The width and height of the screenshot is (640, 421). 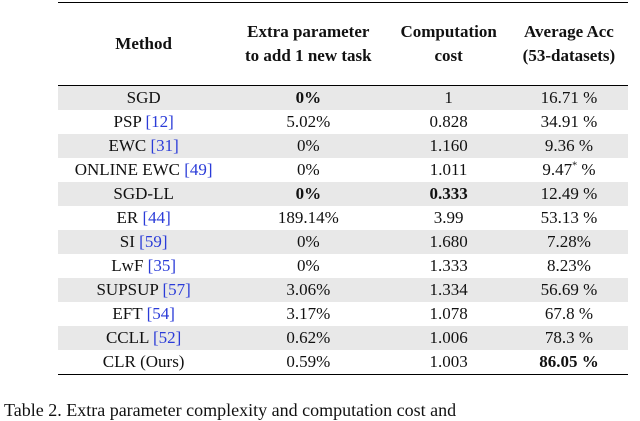 I want to click on table-row: SI [59] 0% 1.680 7.28%, so click(x=343, y=242).